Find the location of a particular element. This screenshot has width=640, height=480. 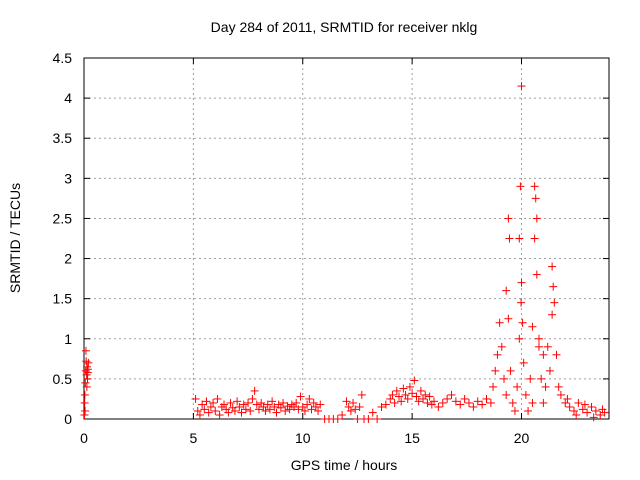

y-axis-label: SRMTID / TECUs is located at coordinates (15, 238).